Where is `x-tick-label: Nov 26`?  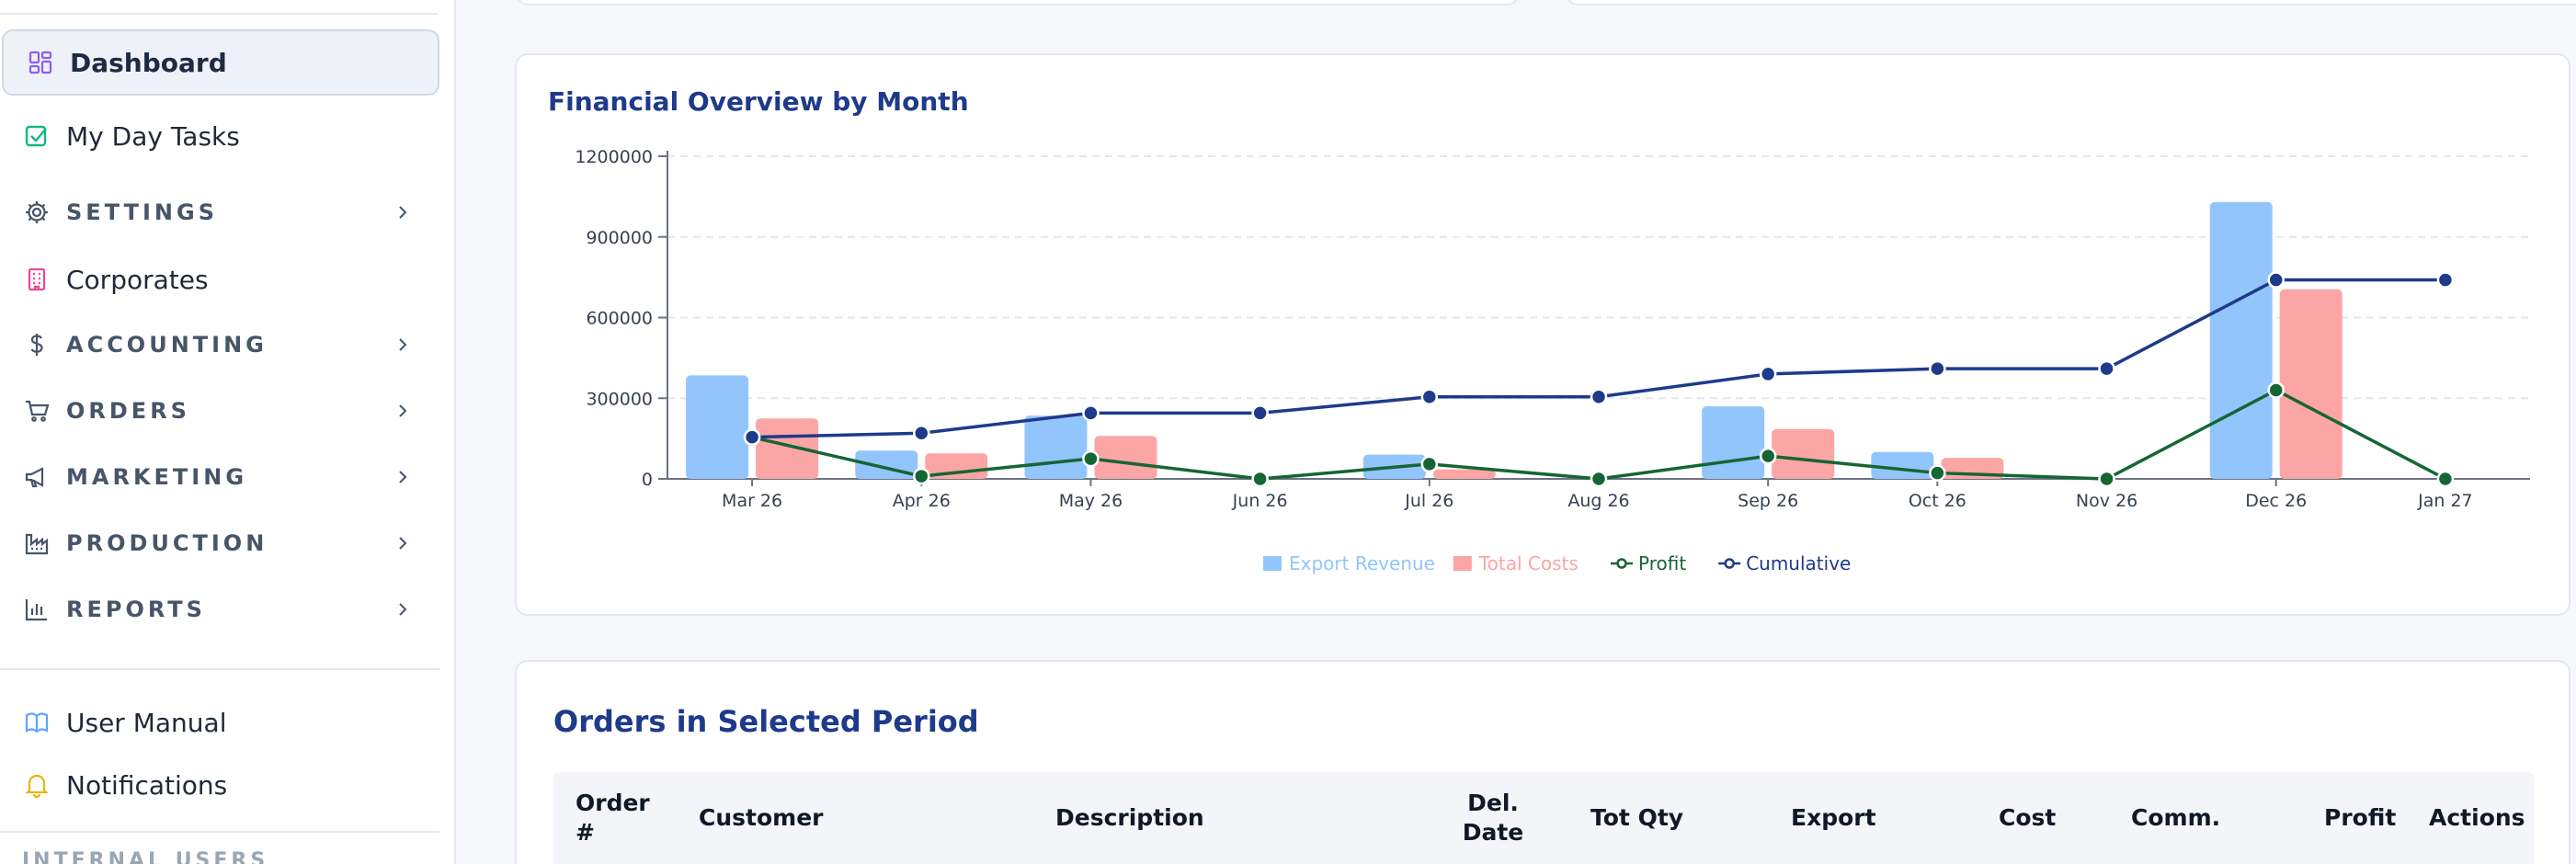
x-tick-label: Nov 26 is located at coordinates (2106, 501).